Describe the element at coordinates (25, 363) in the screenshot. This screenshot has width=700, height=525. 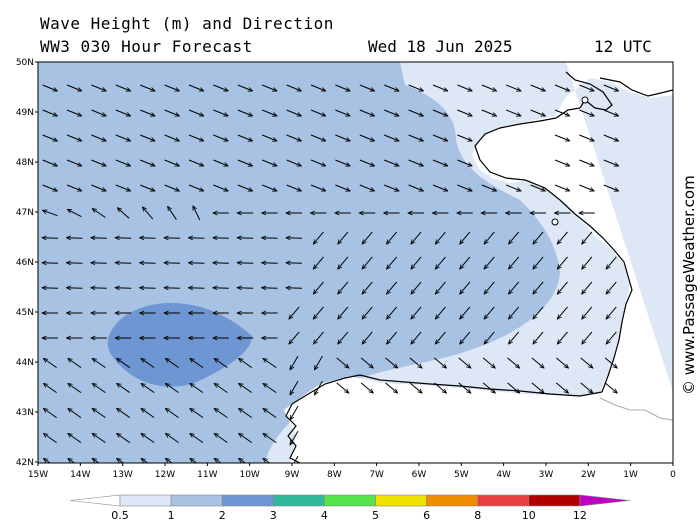
I see `lat-label: 44N` at that location.